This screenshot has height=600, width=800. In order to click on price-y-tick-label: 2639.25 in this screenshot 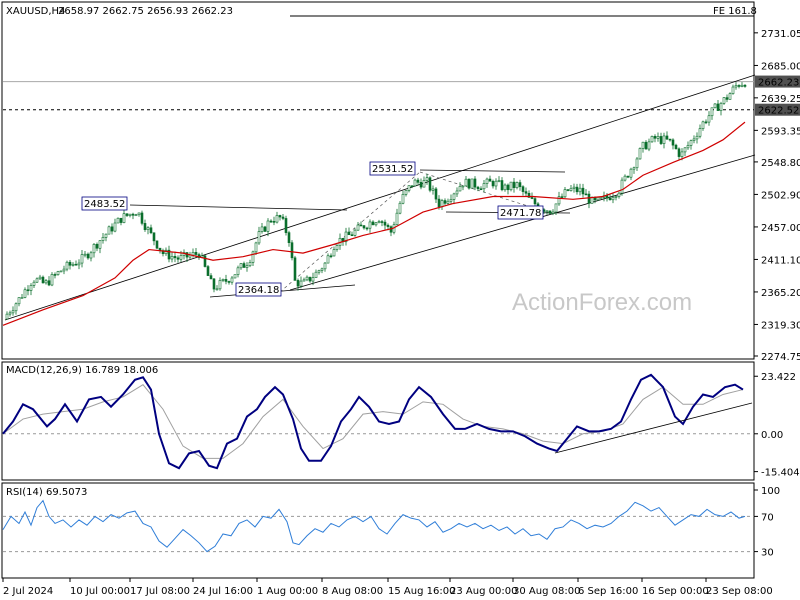, I will do `click(780, 99)`.